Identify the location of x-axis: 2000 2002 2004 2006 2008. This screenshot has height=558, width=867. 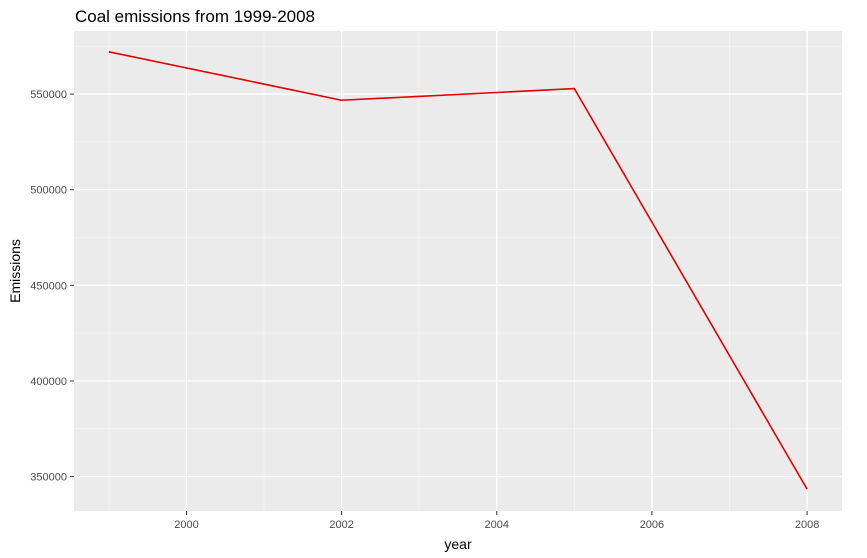
(496, 521).